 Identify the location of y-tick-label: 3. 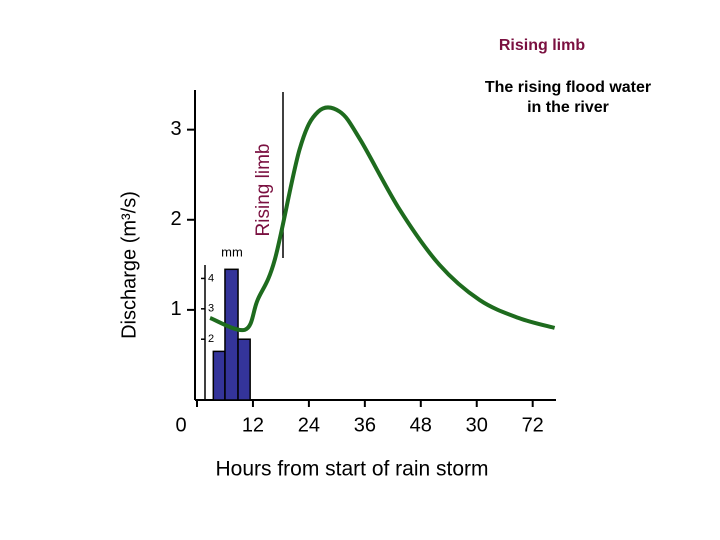
(175, 129).